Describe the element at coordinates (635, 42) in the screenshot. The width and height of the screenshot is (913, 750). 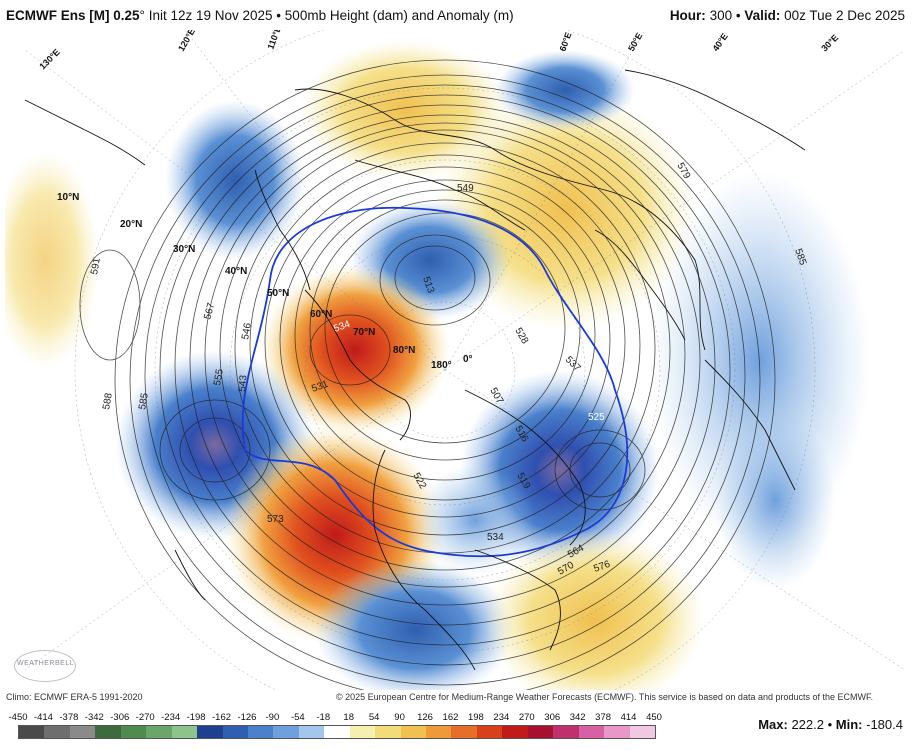
I see `lon-label-50e: 50°E` at that location.